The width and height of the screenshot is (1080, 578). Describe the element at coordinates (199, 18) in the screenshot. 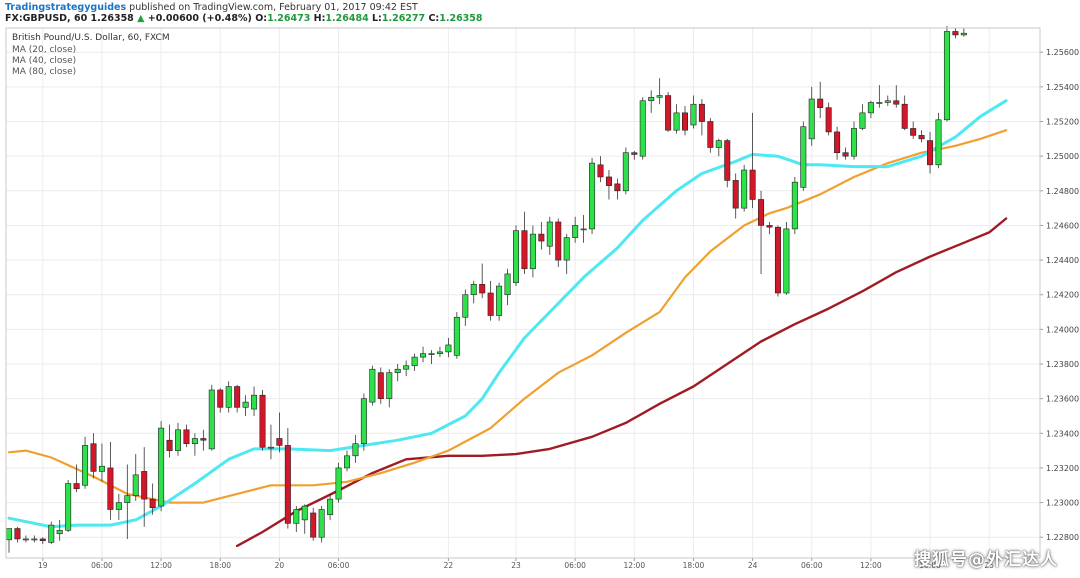

I see `price-change: +0.00600 (+0.48%)` at that location.